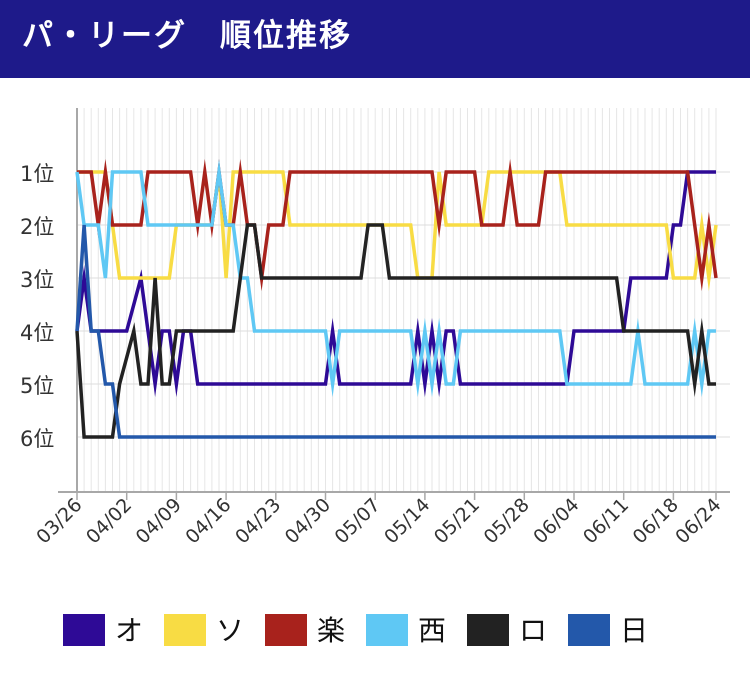 The height and width of the screenshot is (691, 750). Describe the element at coordinates (375, 39) in the screenshot. I see `chart-header: パ・リーグ 順位推移` at that location.